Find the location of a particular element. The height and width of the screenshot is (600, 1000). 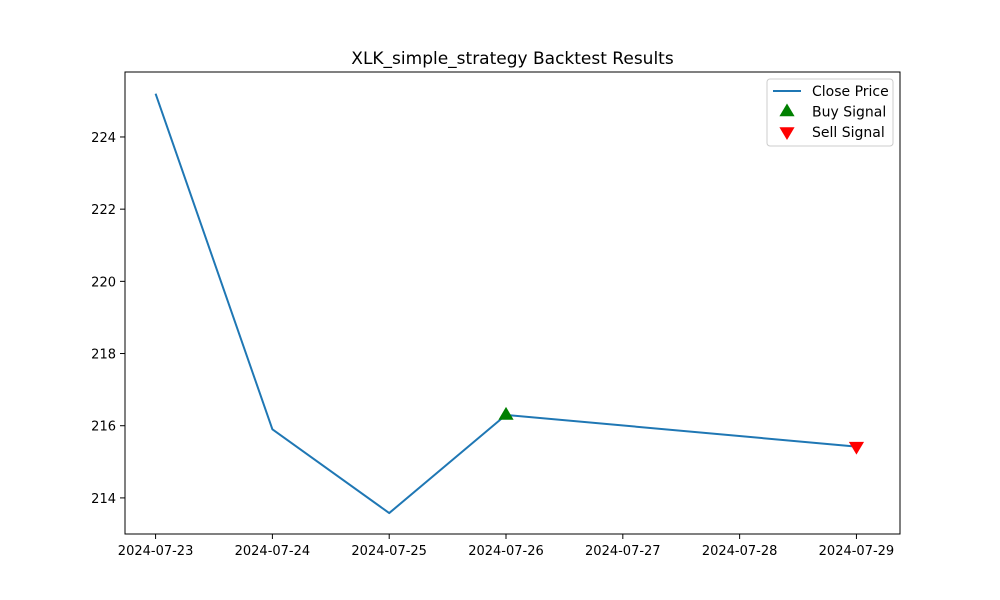

y-tick-label: 216 is located at coordinates (103, 427).